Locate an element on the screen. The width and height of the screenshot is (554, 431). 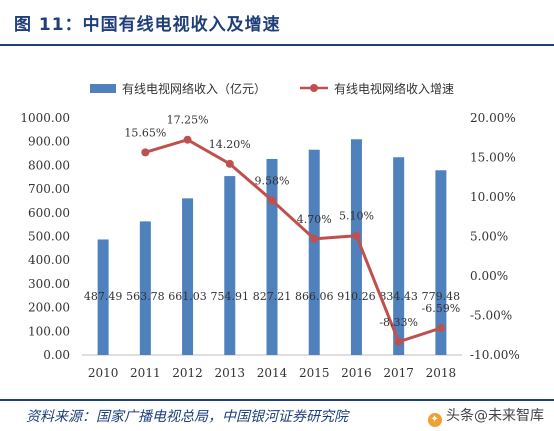
title-underline is located at coordinates (277, 45).